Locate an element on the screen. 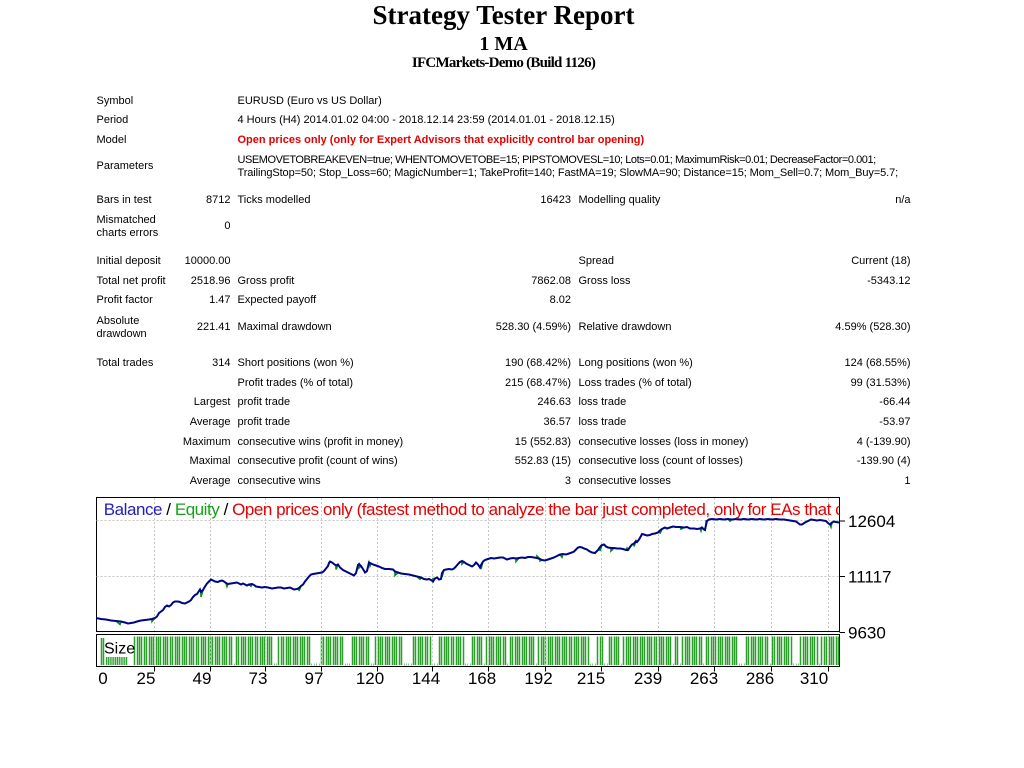  svg-text: 97 is located at coordinates (314, 678).